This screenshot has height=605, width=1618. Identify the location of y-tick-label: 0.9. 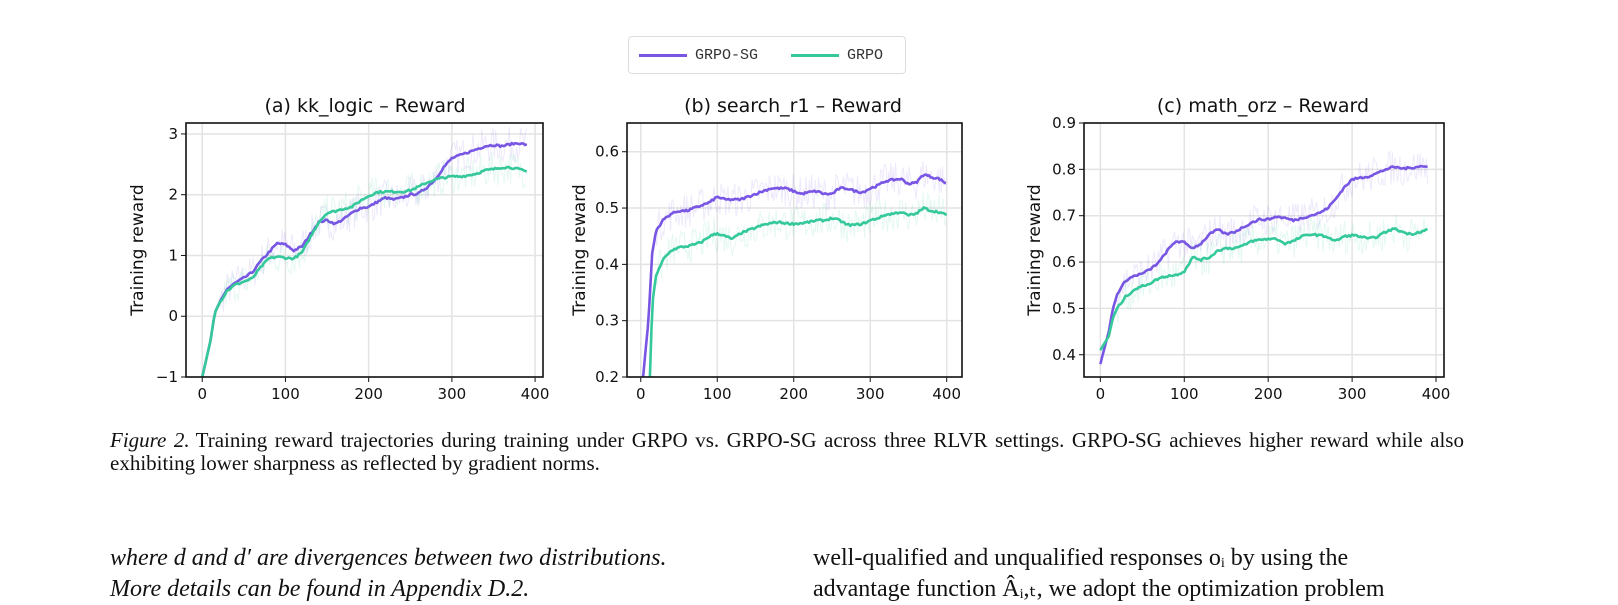
(1064, 123).